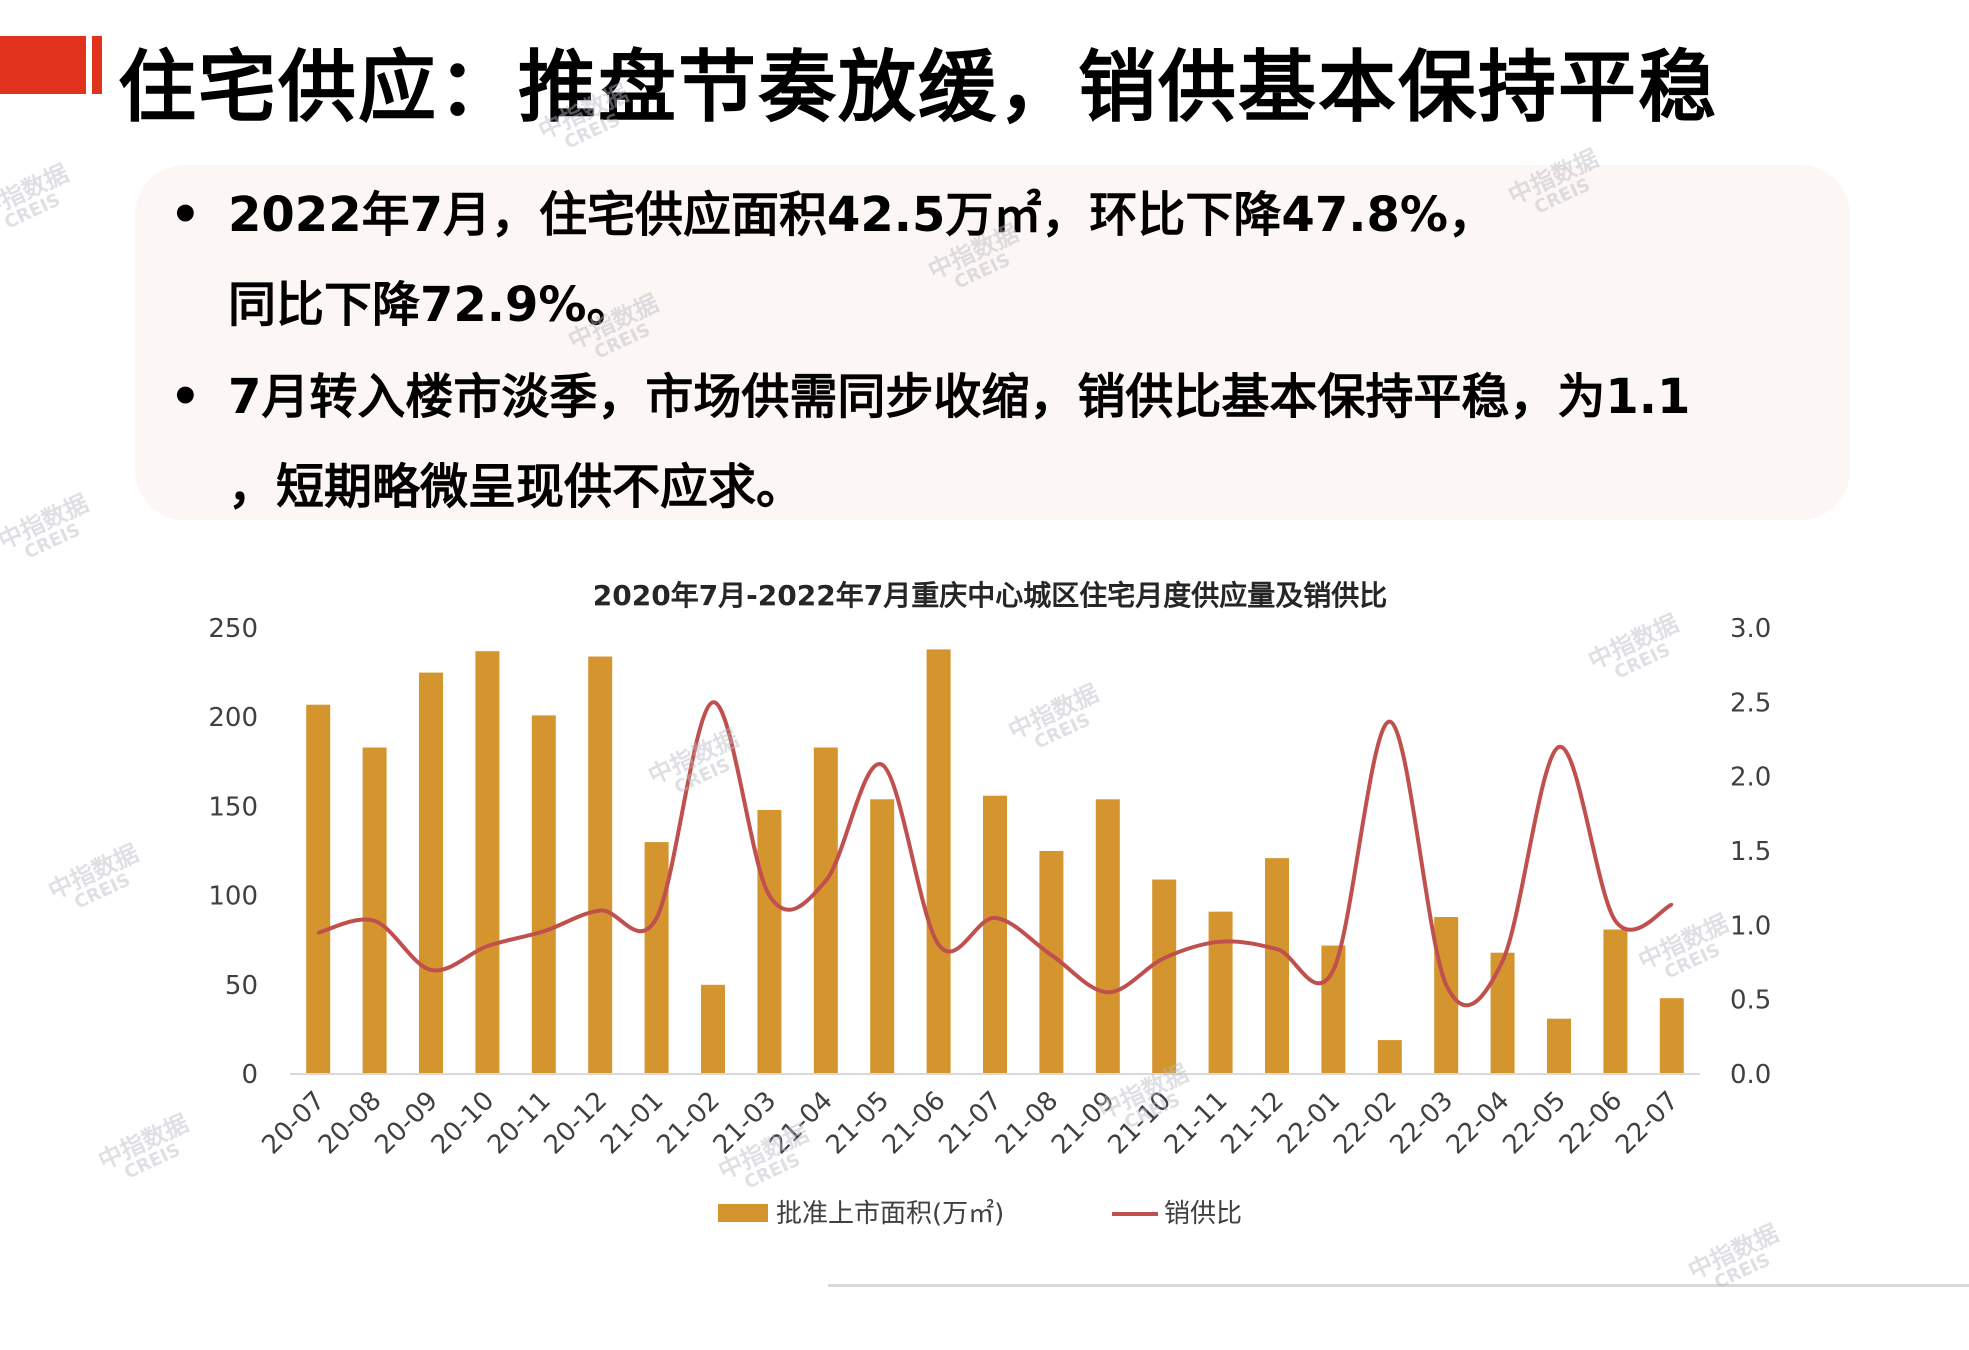  I want to click on y-left-tick-label: 50, so click(241, 986).